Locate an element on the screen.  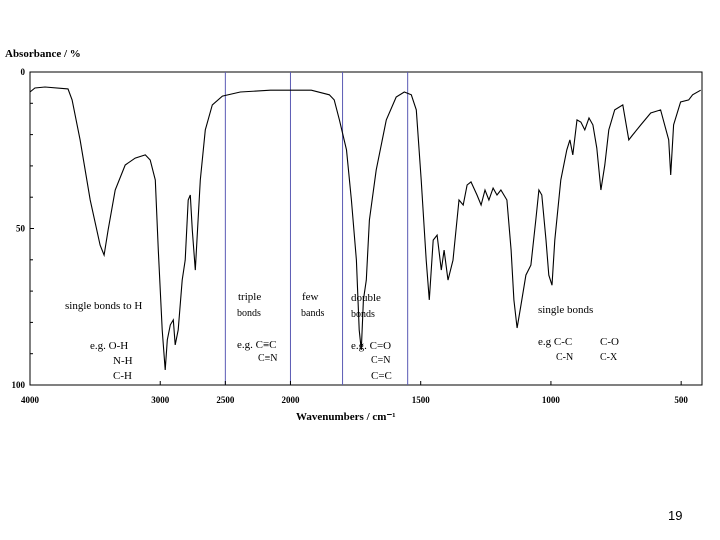
x-tick-label: 1500 is located at coordinates (421, 400).